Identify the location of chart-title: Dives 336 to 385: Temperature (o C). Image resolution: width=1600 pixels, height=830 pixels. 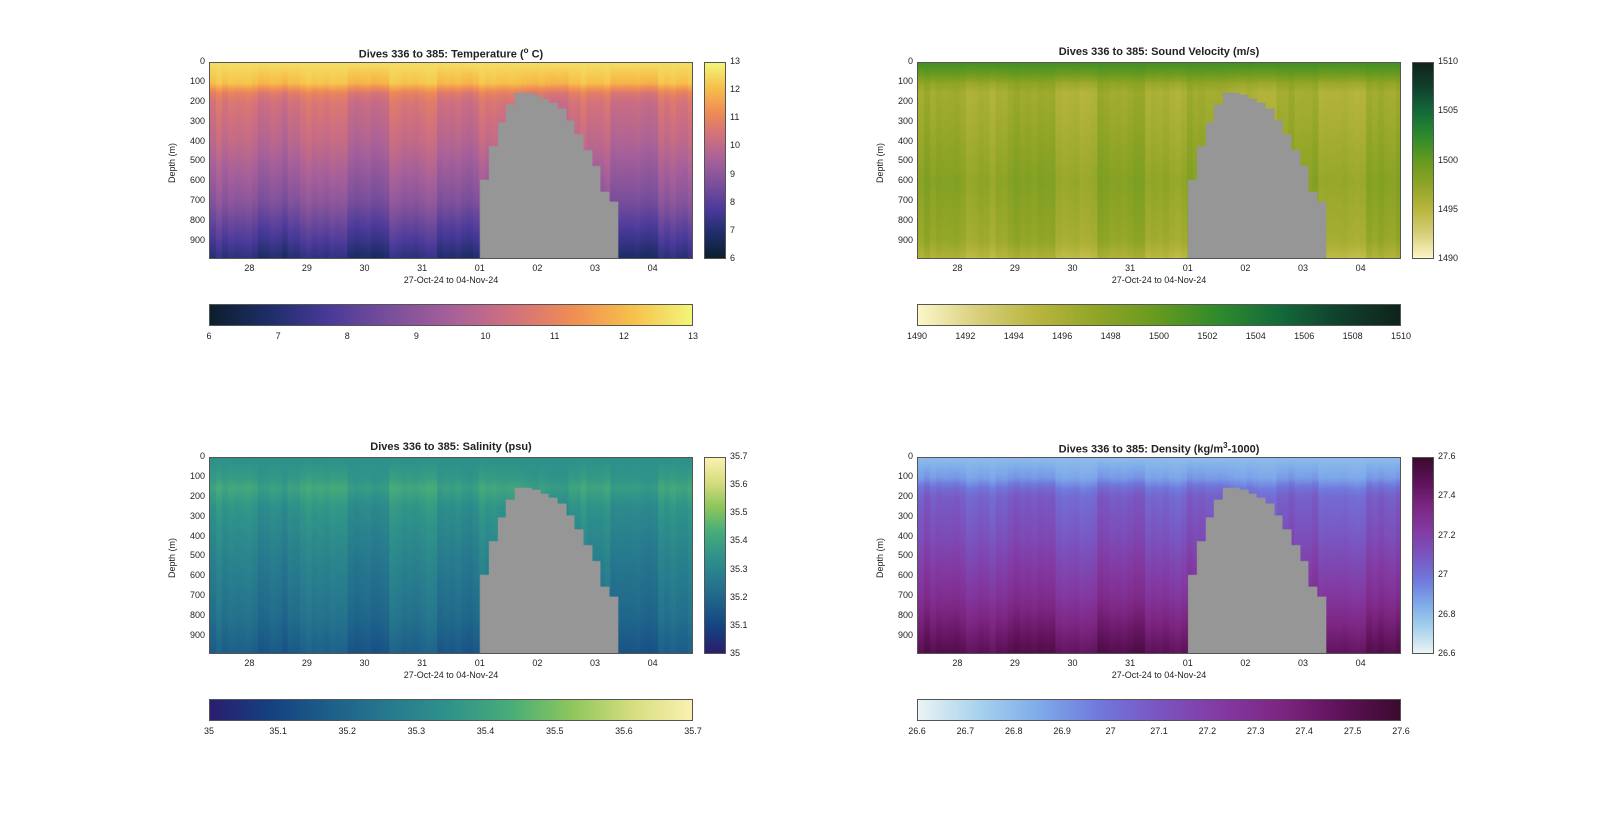
(451, 53).